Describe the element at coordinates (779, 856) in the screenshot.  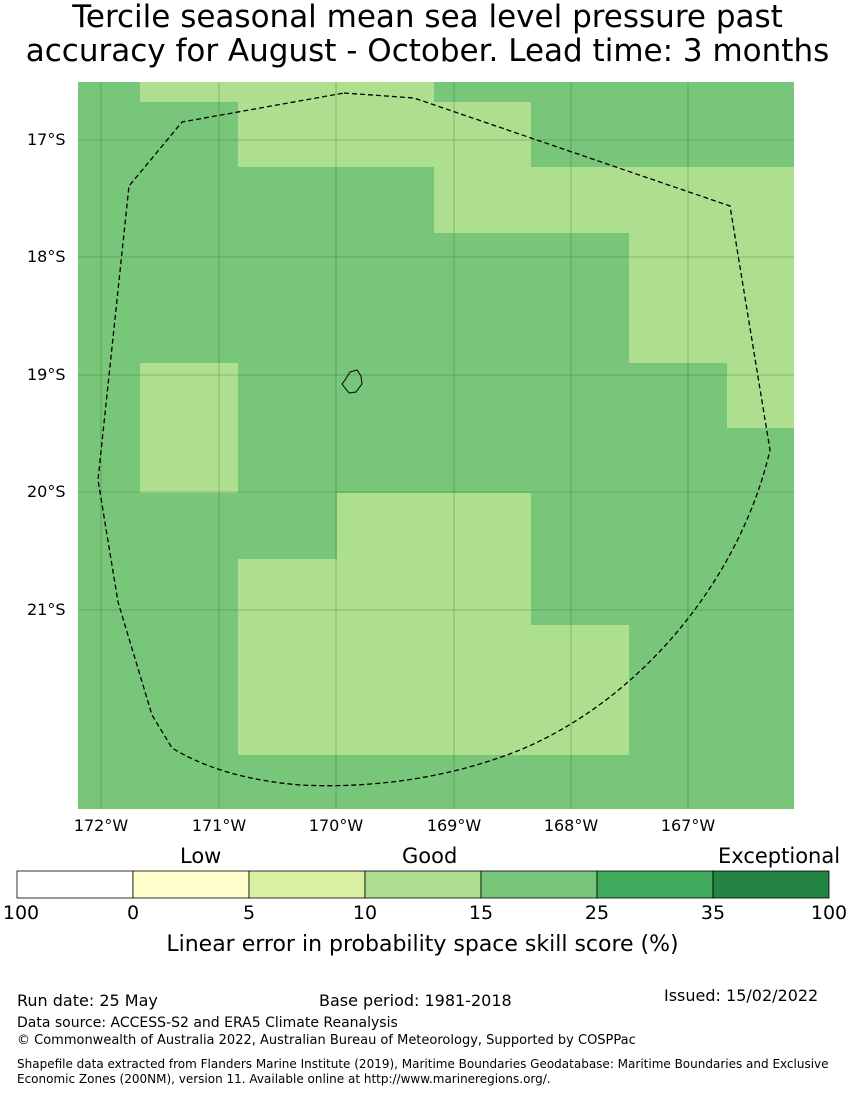
I see `colorbar-category-label: Exceptional` at that location.